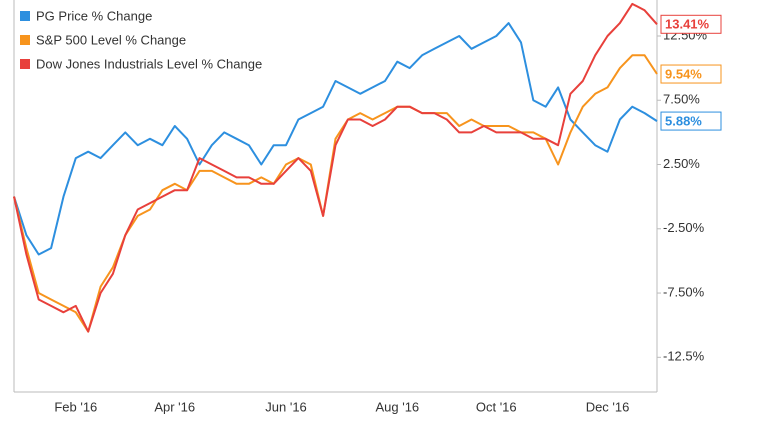 The image size is (764, 432). I want to click on y-tick-label: -12.5%, so click(684, 356).